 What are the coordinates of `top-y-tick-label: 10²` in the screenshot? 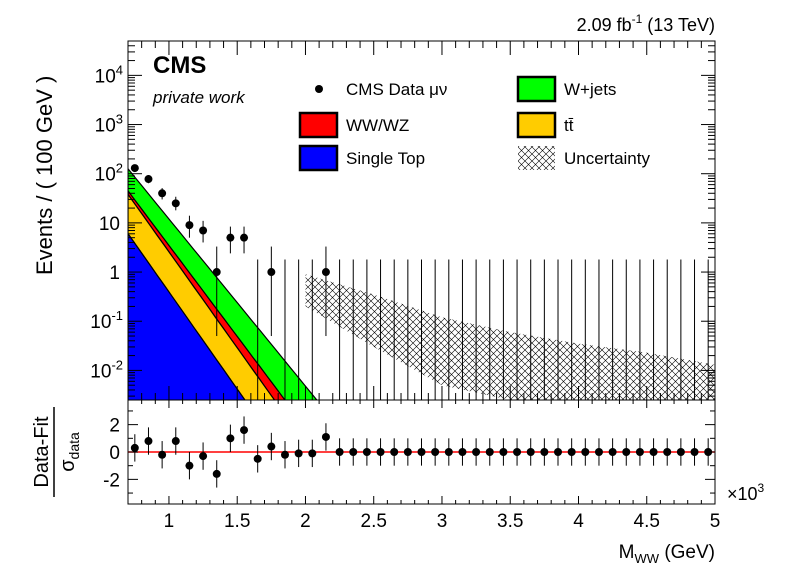 It's located at (109, 173).